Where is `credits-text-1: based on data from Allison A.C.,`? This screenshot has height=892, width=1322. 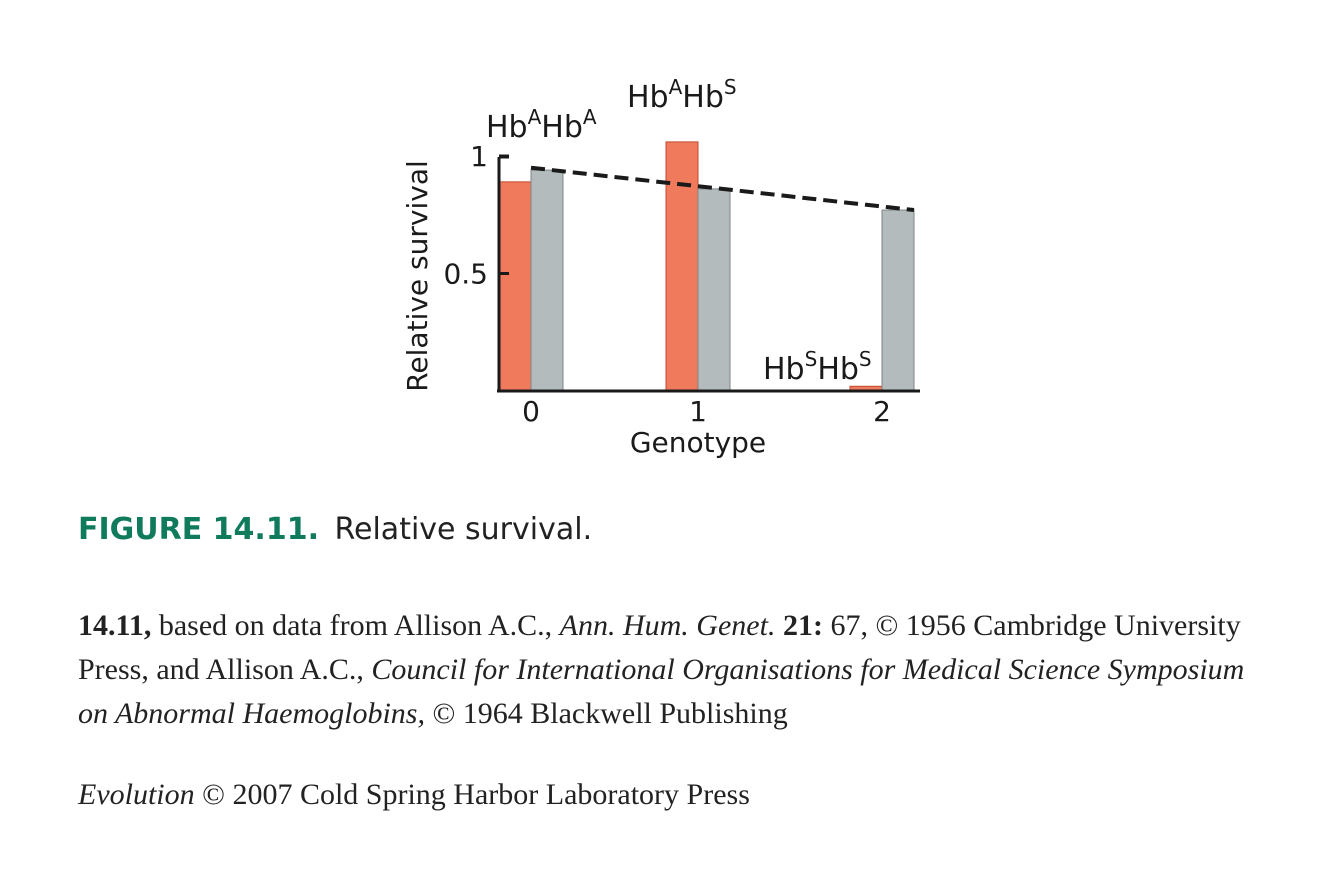
credits-text-1: based on data from Allison A.C., is located at coordinates (355, 625).